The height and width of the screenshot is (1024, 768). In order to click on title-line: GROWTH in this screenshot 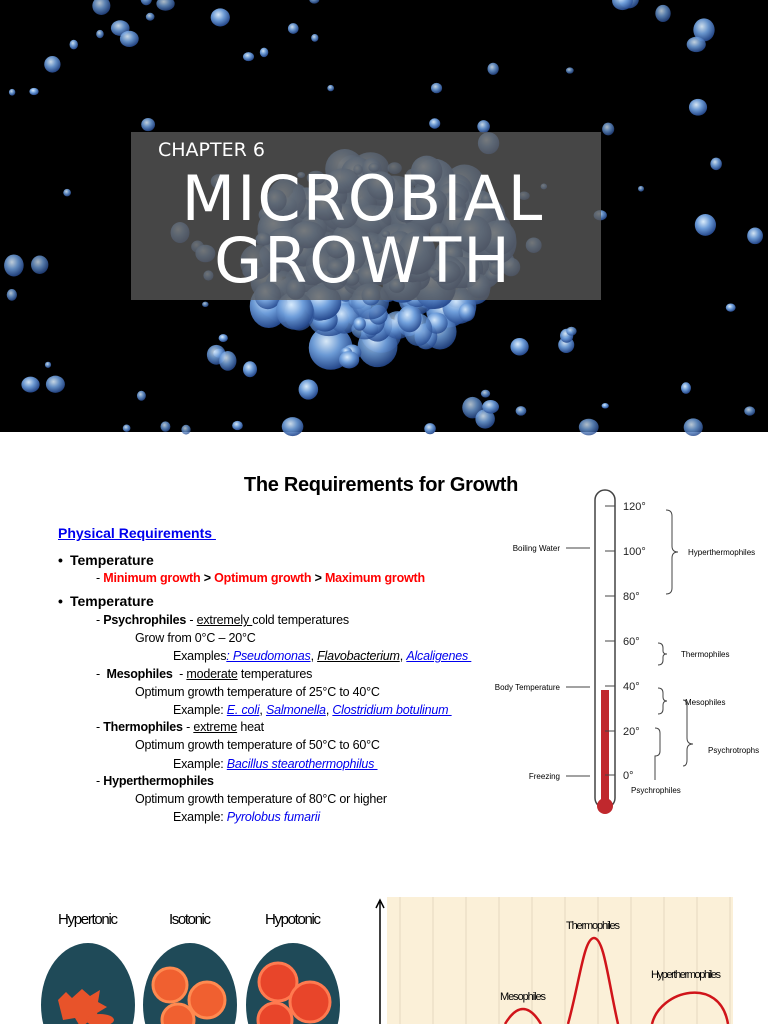, I will do `click(363, 260)`.